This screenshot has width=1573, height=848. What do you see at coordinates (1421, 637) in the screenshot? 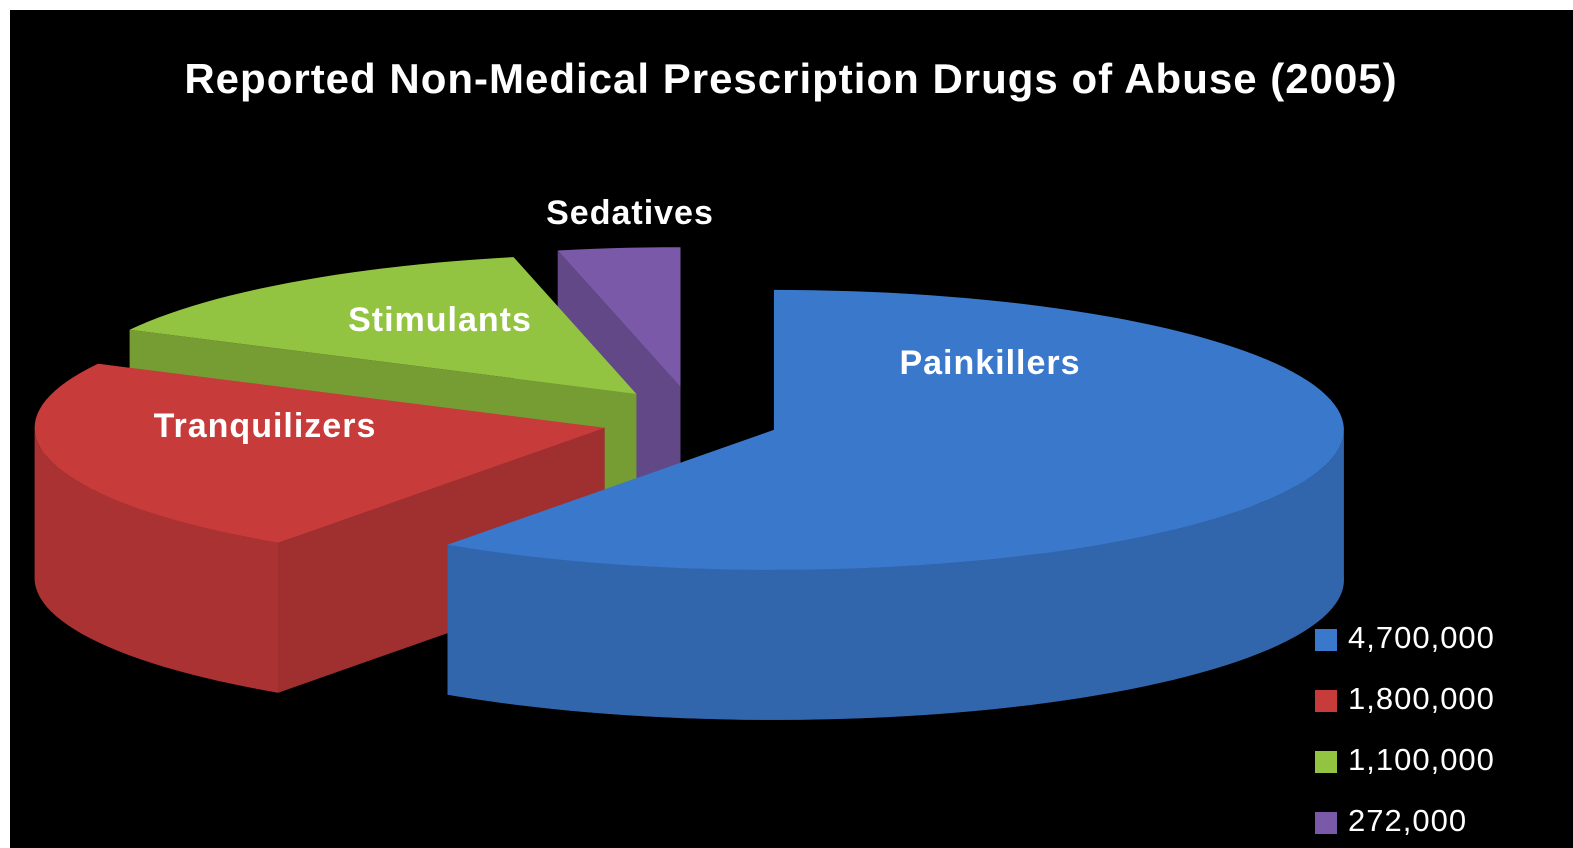
I see `legend-label: 4,700,000` at bounding box center [1421, 637].